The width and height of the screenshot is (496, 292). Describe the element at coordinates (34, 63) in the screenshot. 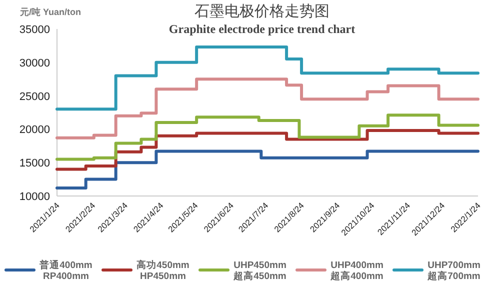

I see `y-tick-label: 30000` at that location.